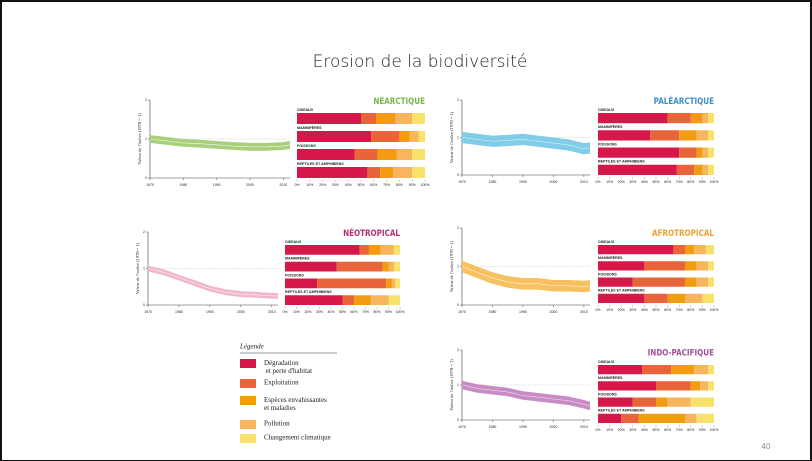 This screenshot has height=461, width=812. Describe the element at coordinates (526, 395) in the screenshot. I see `confidence-band` at that location.